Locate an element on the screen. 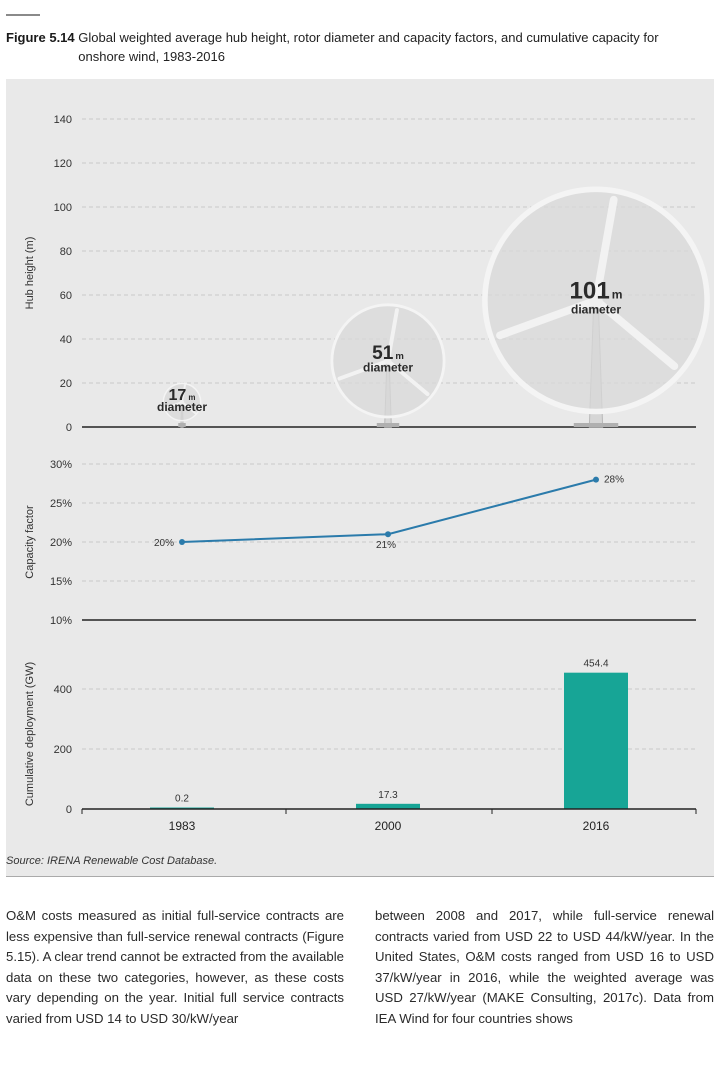 Image resolution: width=720 pixels, height=1065 pixels. y-tick-label: 400 is located at coordinates (63, 690).